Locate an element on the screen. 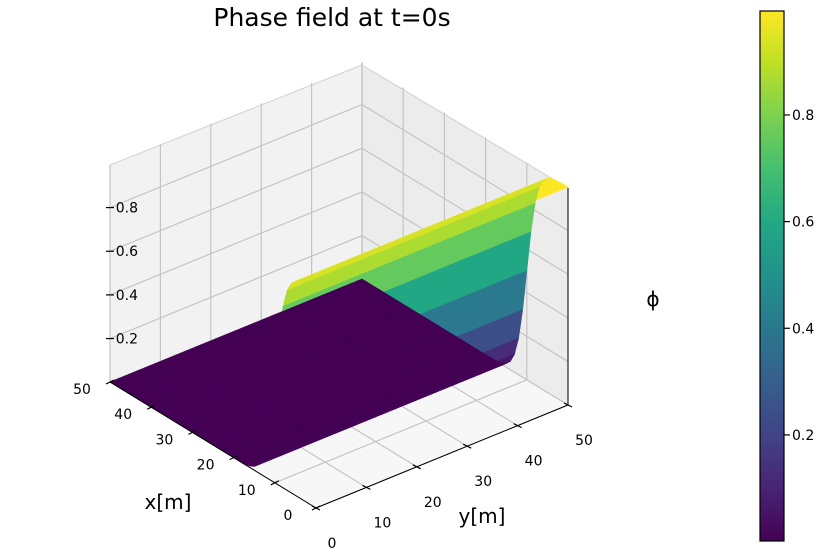 The image size is (830, 554). x-tick-label: 10 is located at coordinates (247, 491).